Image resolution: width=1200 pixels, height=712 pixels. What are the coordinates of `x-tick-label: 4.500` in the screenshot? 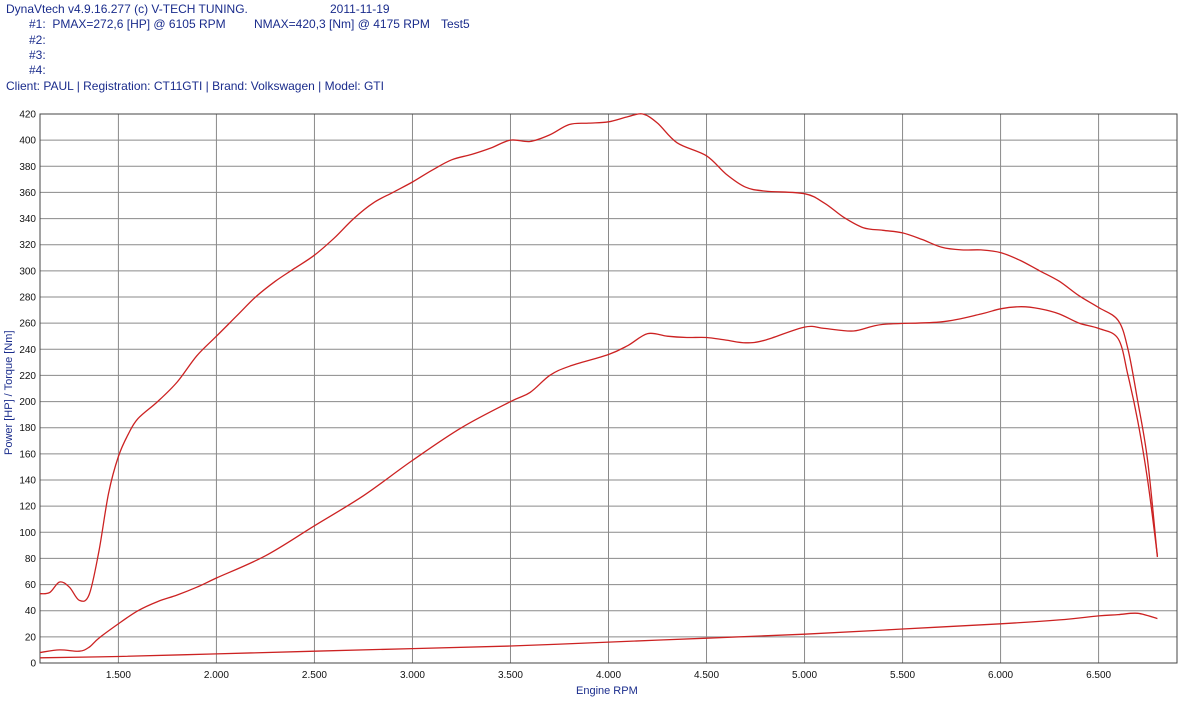 It's located at (706, 675).